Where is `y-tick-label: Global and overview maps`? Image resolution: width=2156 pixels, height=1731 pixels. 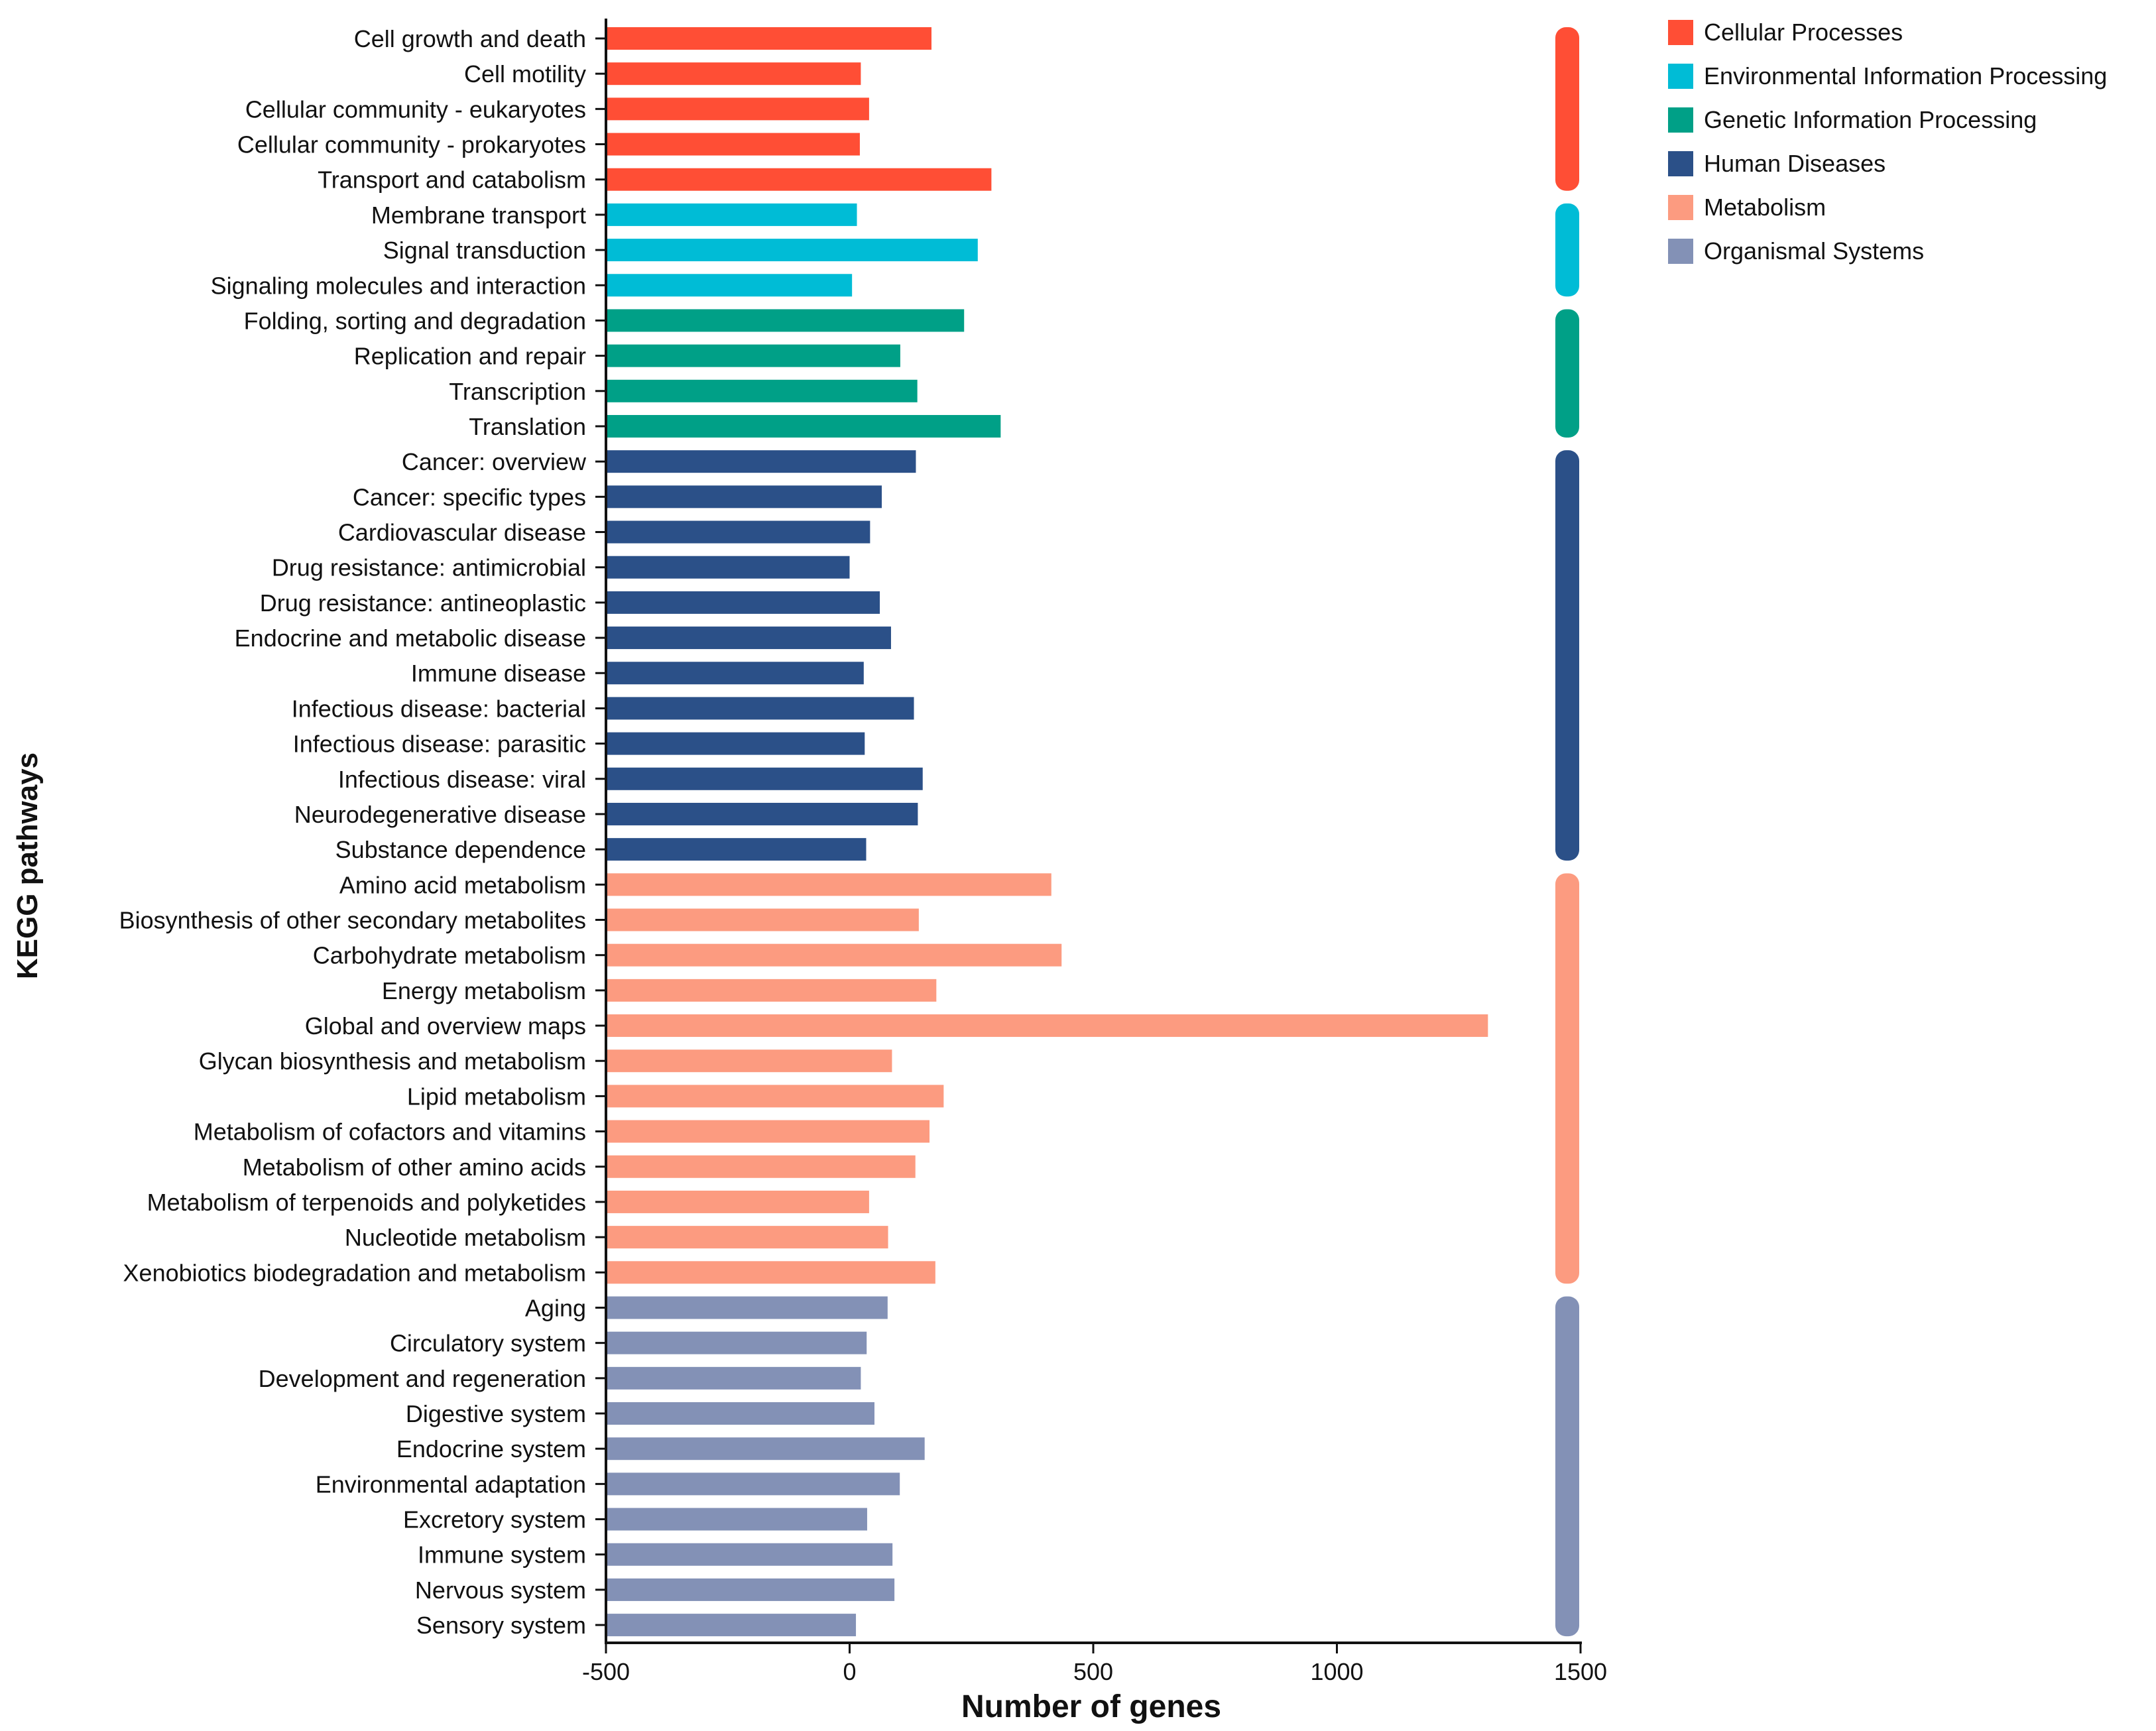 y-tick-label: Global and overview maps is located at coordinates (445, 1026).